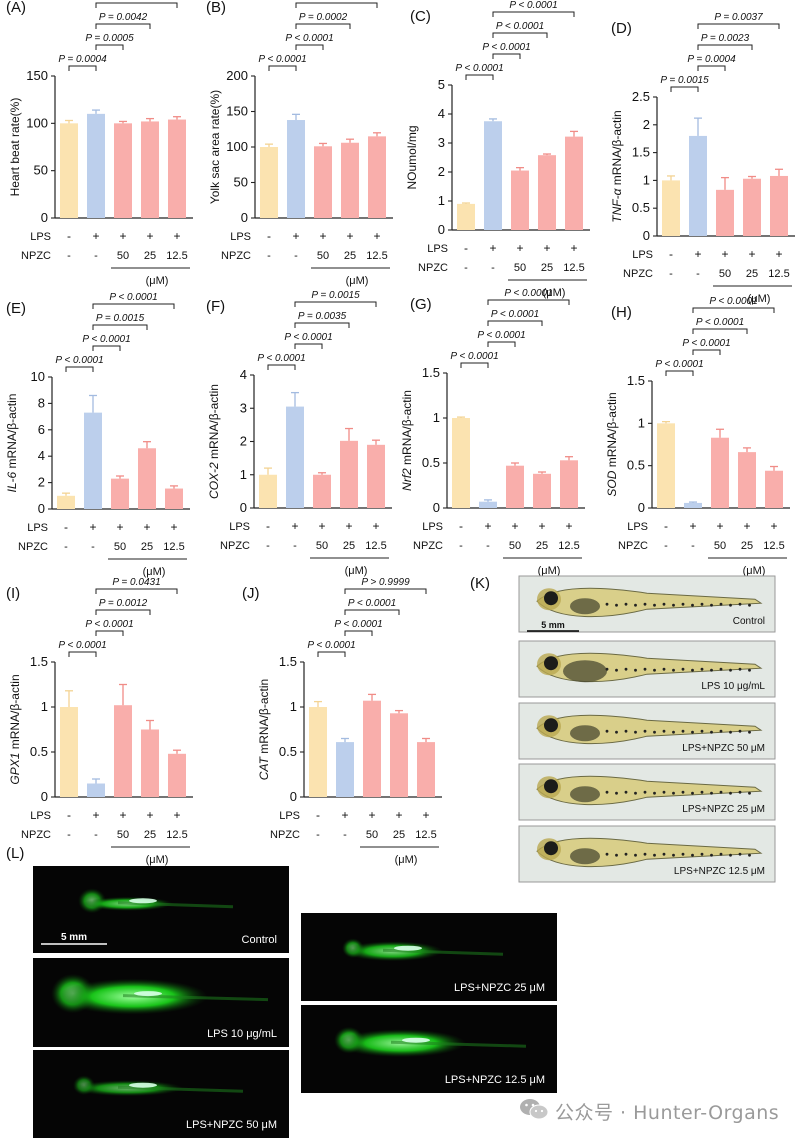 Image resolution: width=800 pixels, height=1142 pixels. What do you see at coordinates (268, 526) in the screenshot?
I see `lps-mark: -` at bounding box center [268, 526].